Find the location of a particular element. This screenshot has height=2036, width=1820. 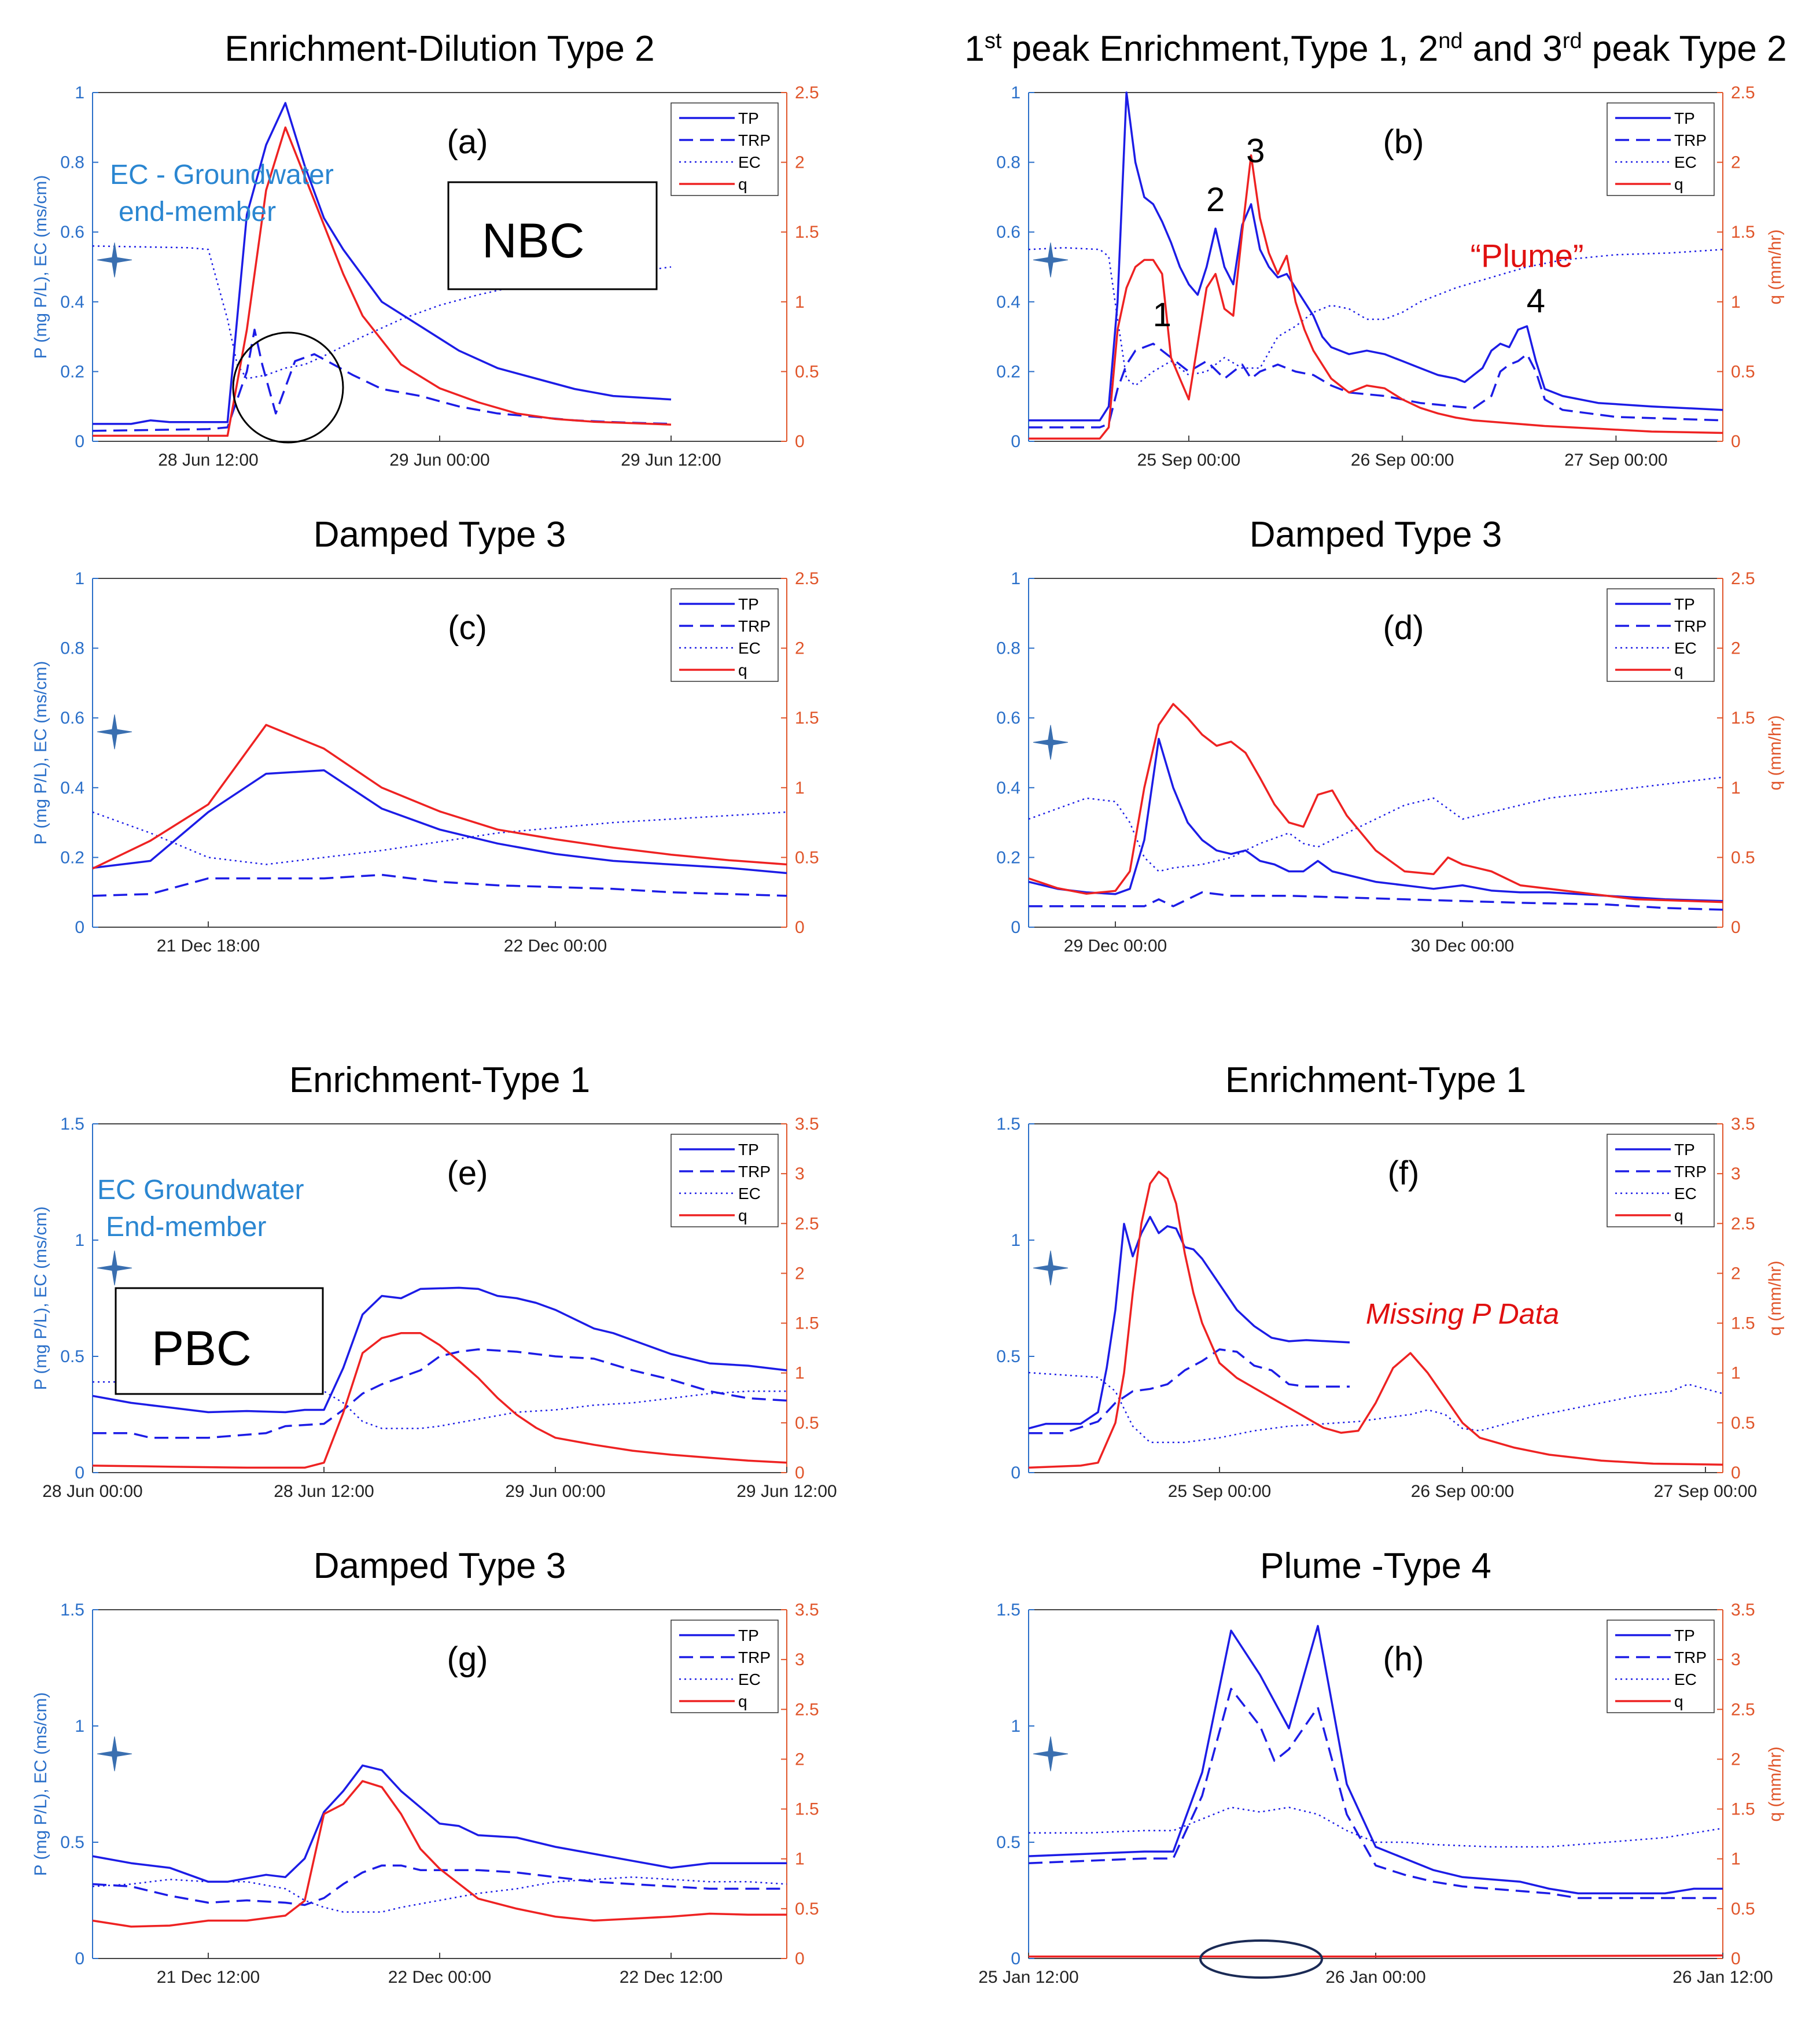

x-tick-label: 27 Sep 00:00 is located at coordinates (1706, 1491).